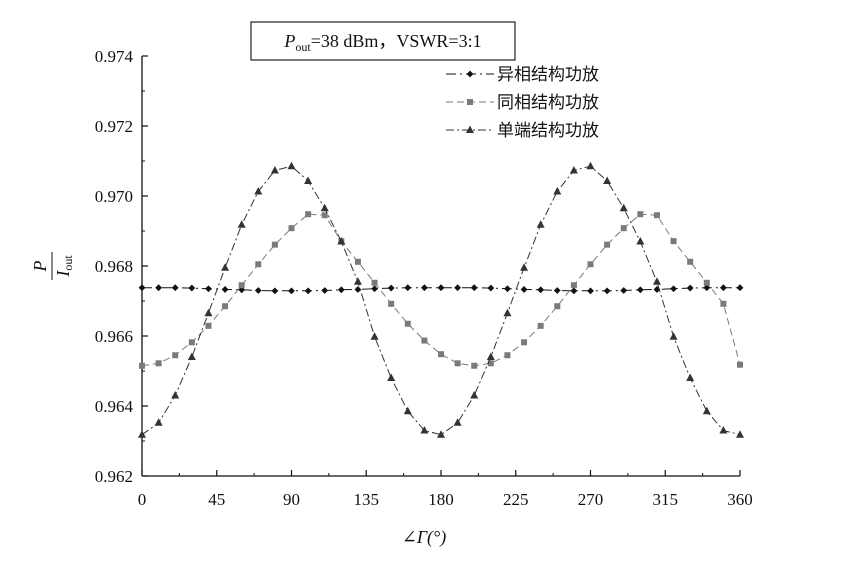 The width and height of the screenshot is (844, 561). What do you see at coordinates (367, 499) in the screenshot?
I see `x-tick-label: 135` at bounding box center [367, 499].